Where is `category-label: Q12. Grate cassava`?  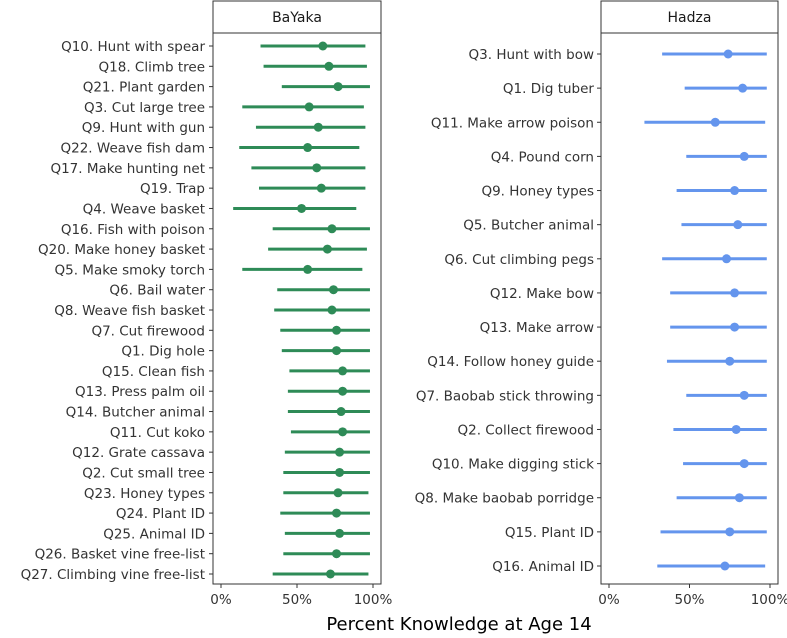 category-label: Q12. Grate cassava is located at coordinates (138, 453).